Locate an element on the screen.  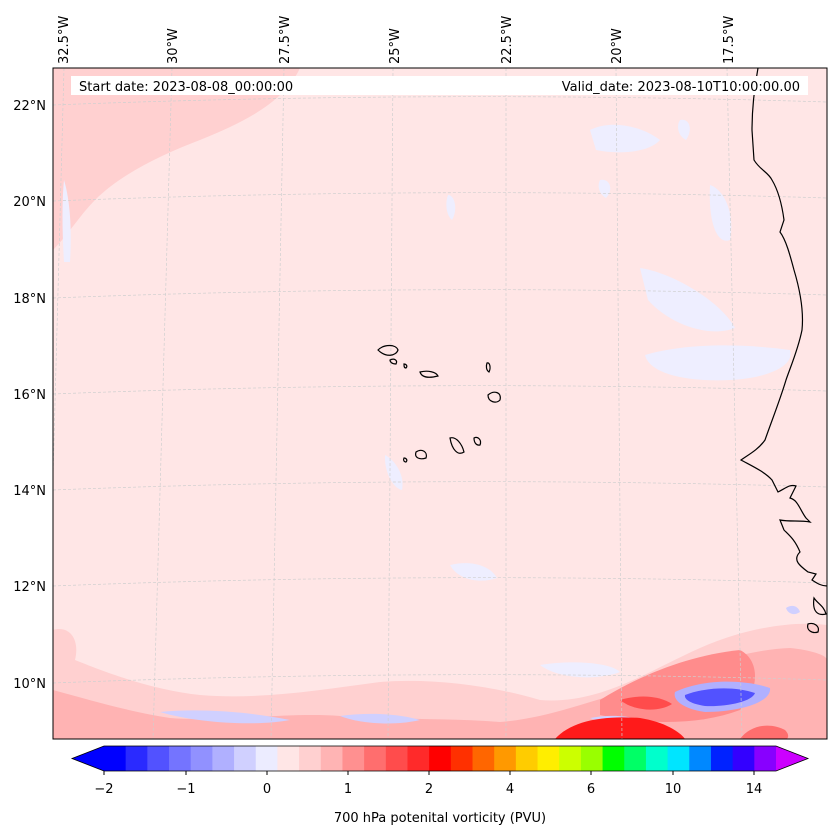
colorbar-tick-label: 14 is located at coordinates (754, 789).